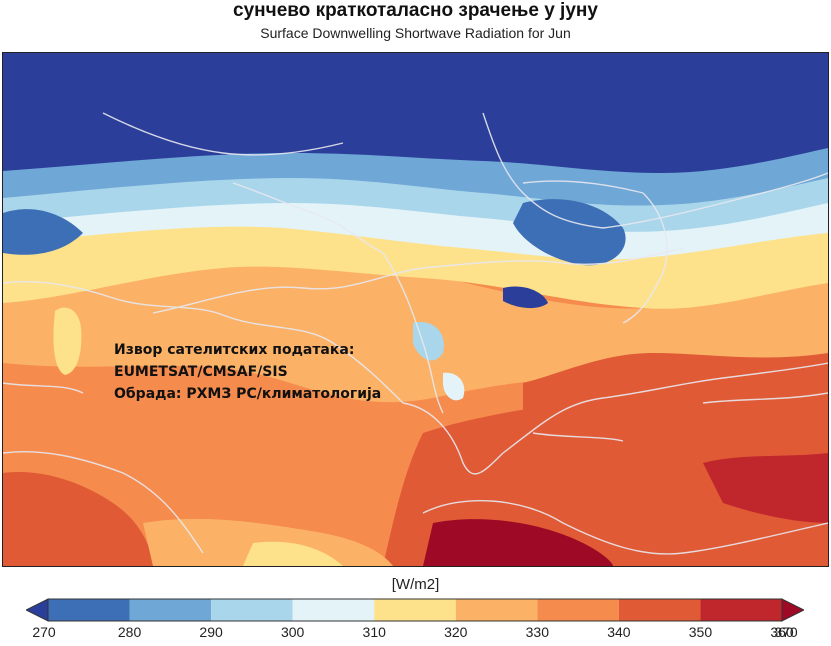 This screenshot has height=646, width=831. I want to click on colorbar-tick-label: 370, so click(786, 632).